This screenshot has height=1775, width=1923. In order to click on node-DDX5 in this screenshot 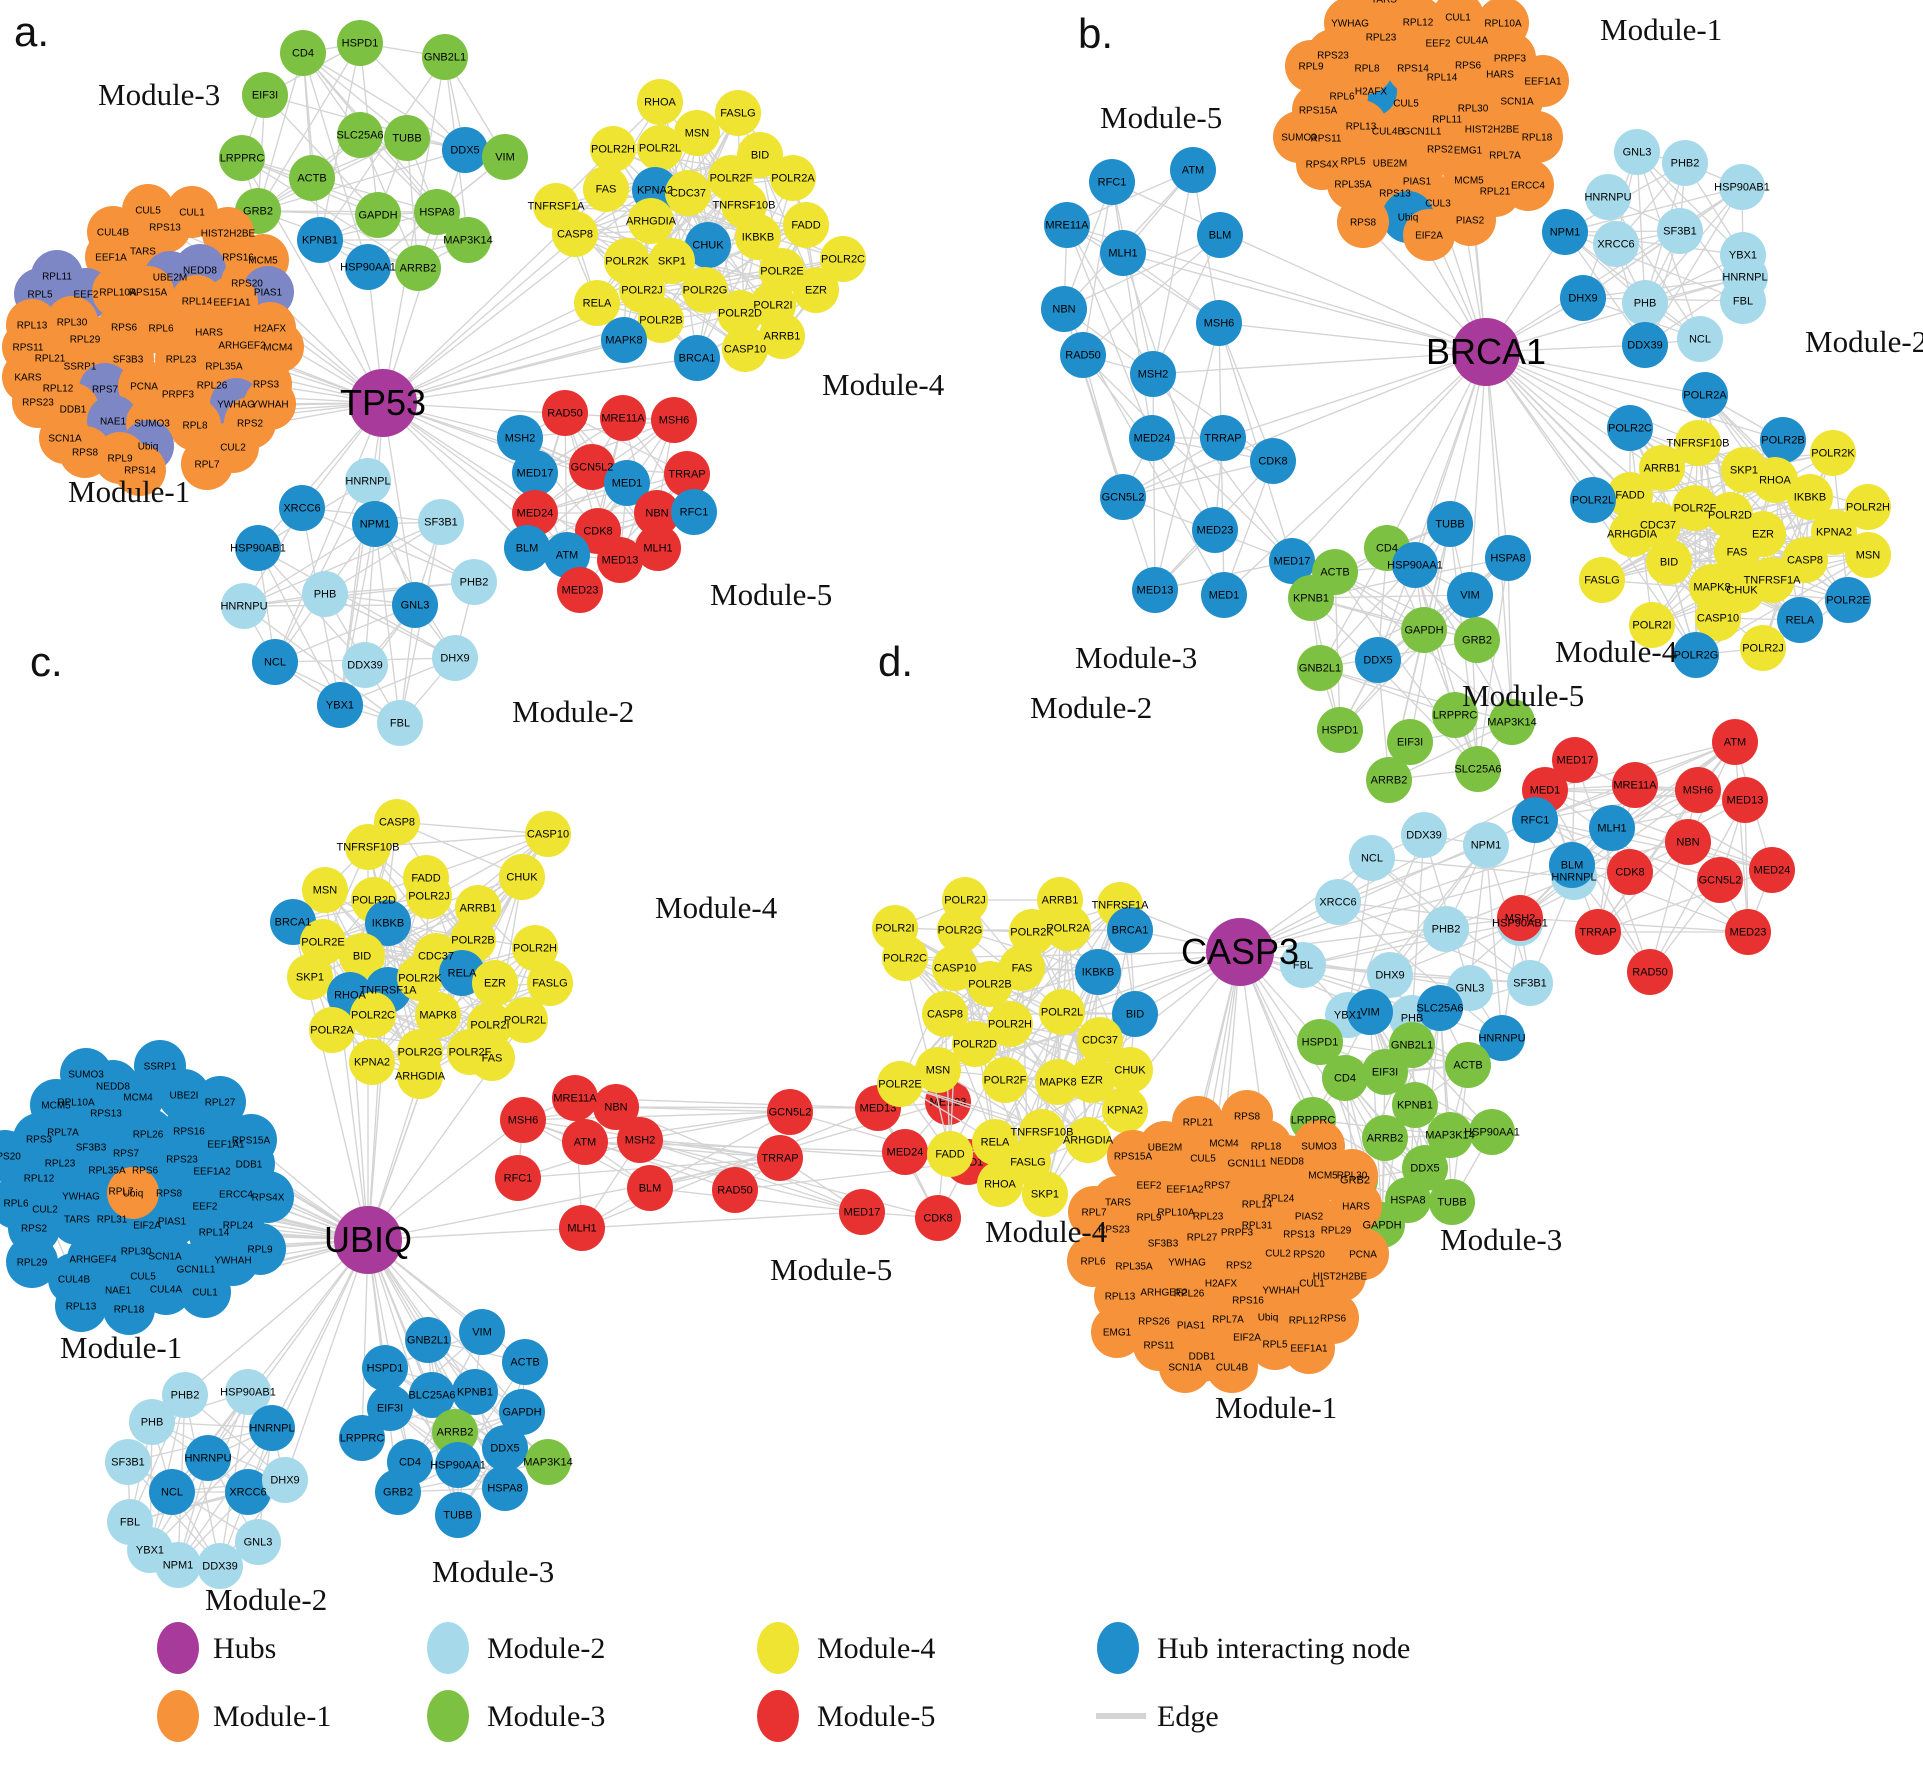, I will do `click(505, 1448)`.